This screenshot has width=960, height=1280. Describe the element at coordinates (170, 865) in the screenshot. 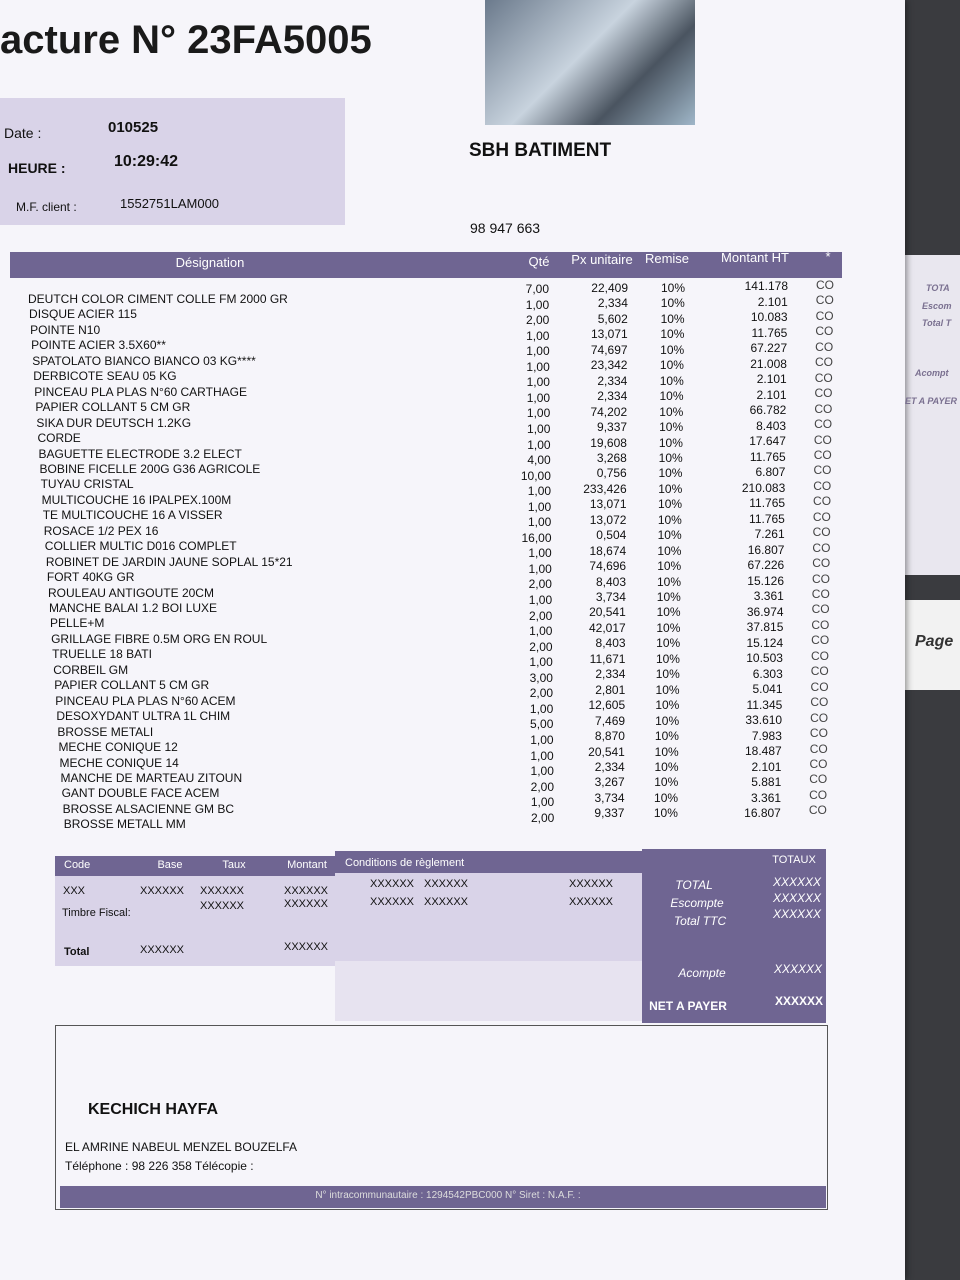

I see `tax-column-header: Base` at that location.